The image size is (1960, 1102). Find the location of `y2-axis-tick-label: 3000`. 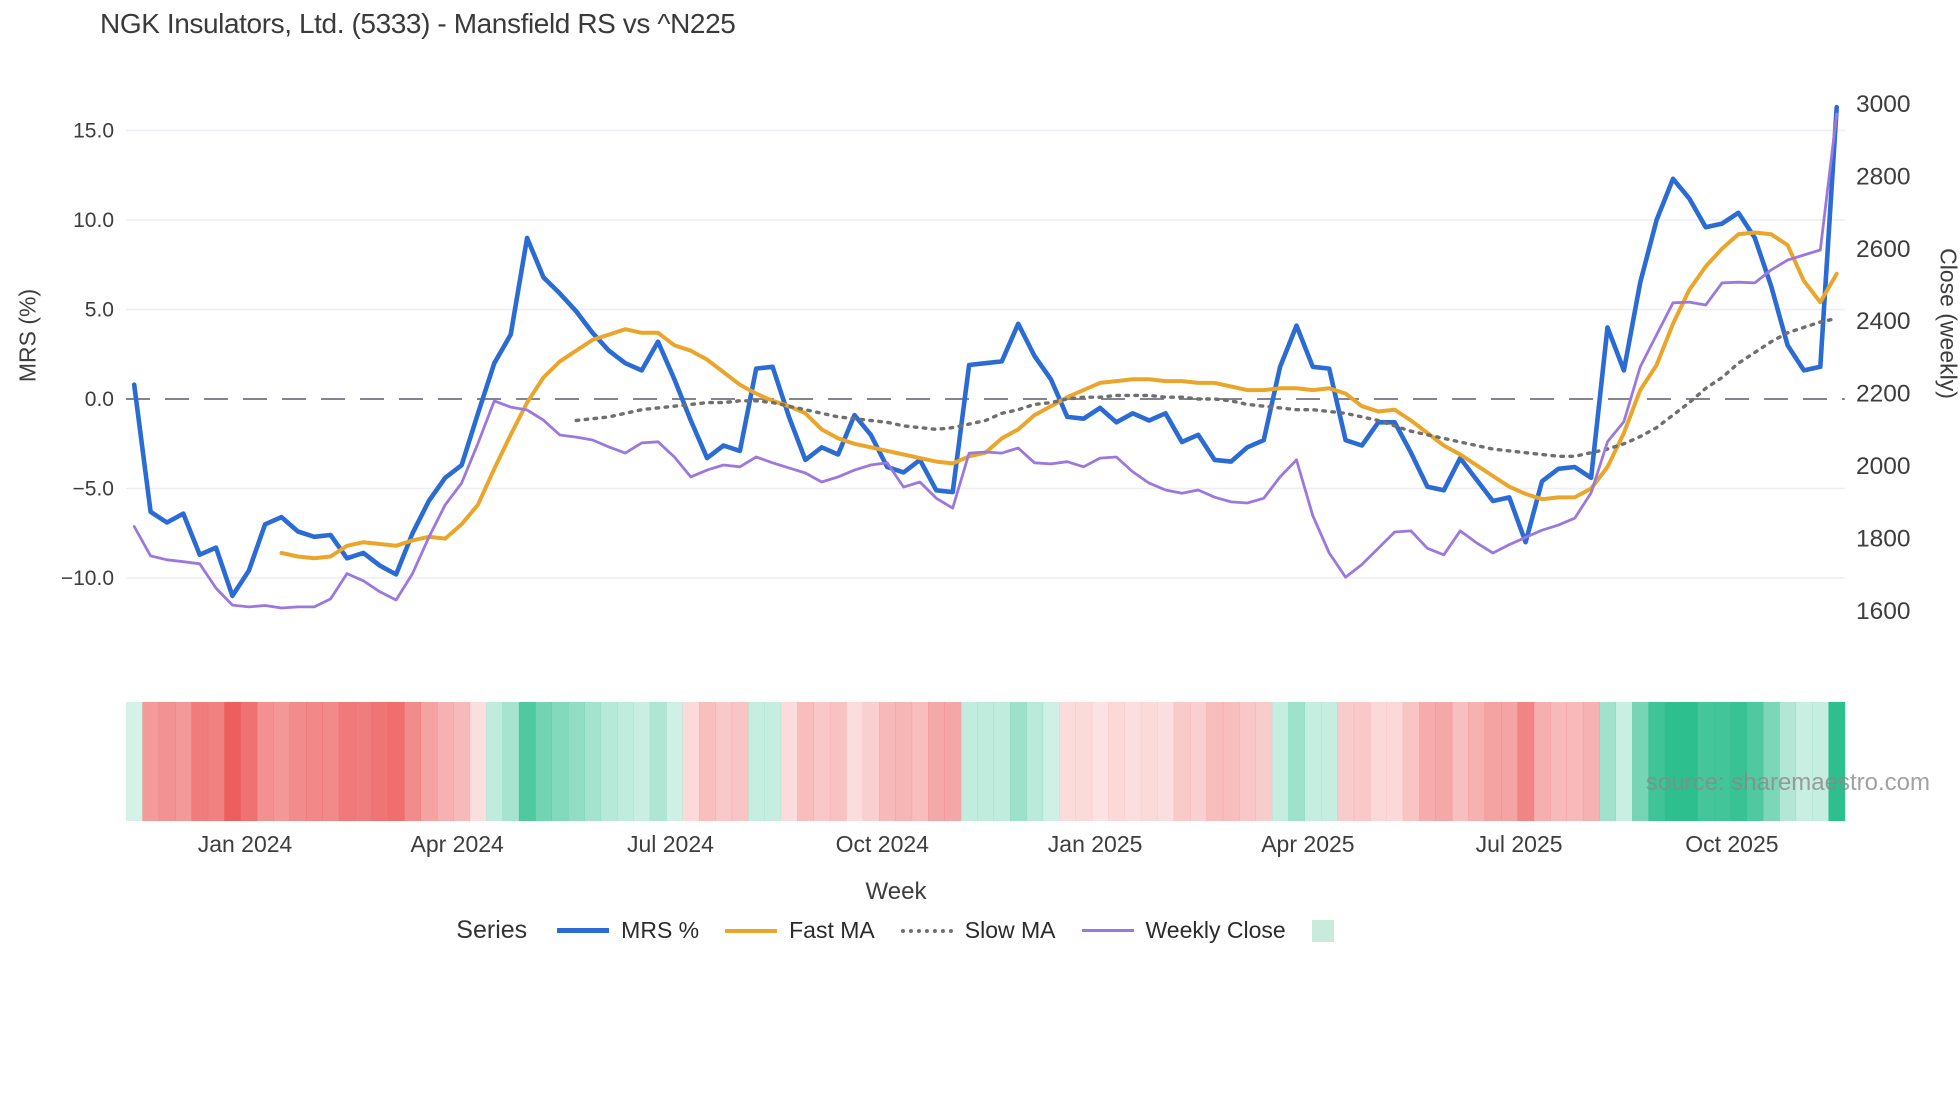

y2-axis-tick-label: 3000 is located at coordinates (1883, 104).